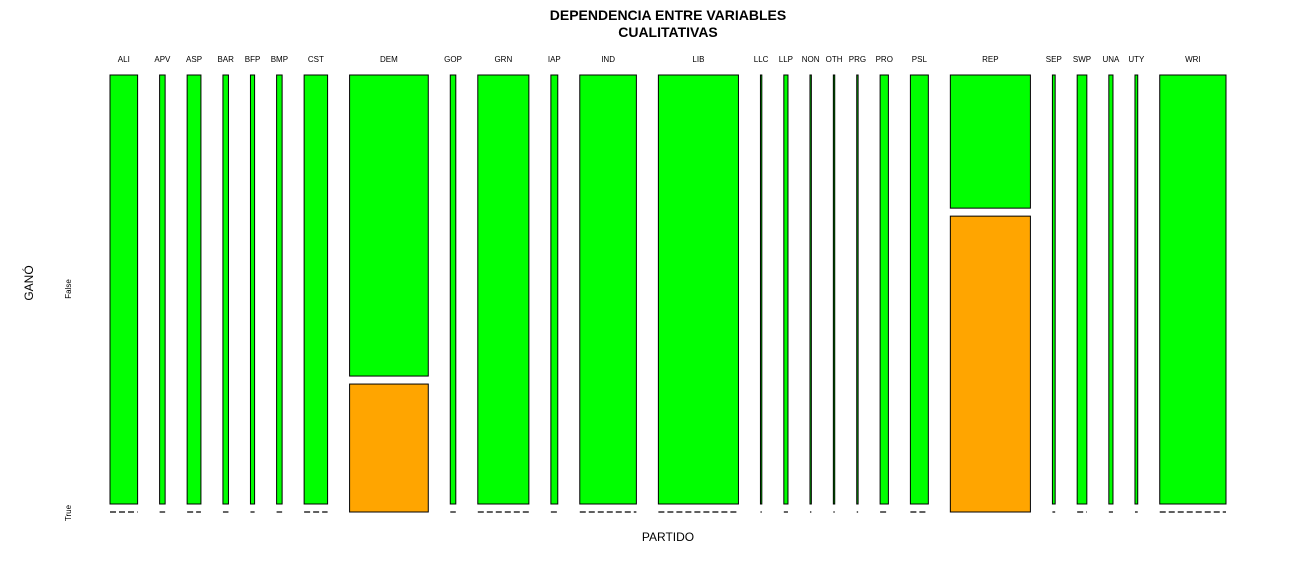 Image resolution: width=1313 pixels, height=586 pixels. What do you see at coordinates (225, 59) in the screenshot?
I see `category-label-bar: BAR` at bounding box center [225, 59].